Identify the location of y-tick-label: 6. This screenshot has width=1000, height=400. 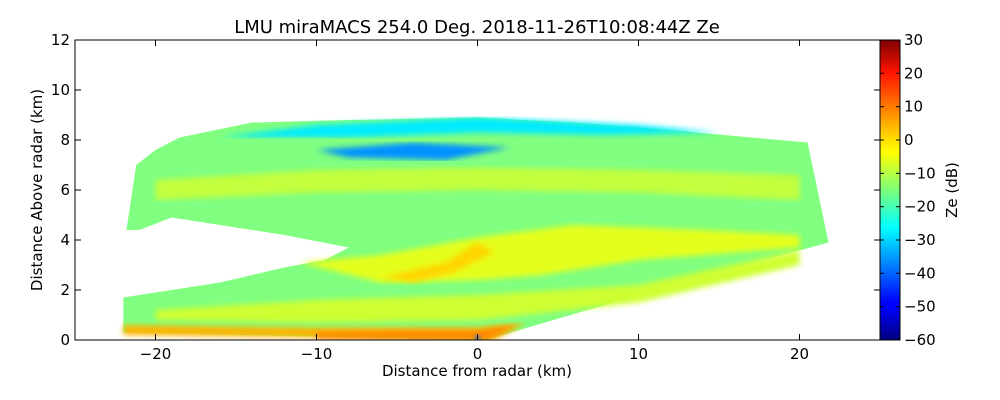
(65, 190).